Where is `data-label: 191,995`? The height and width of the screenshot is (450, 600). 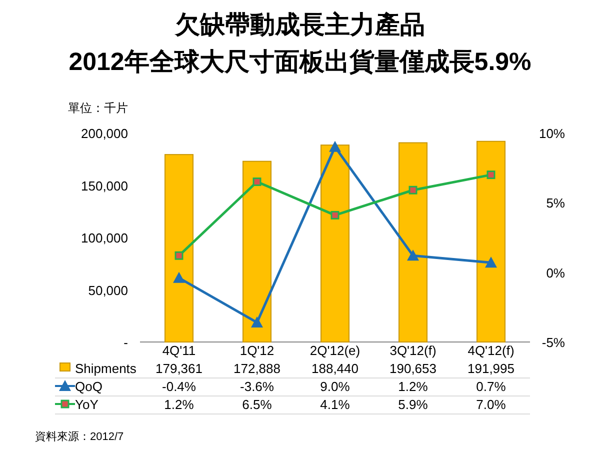
data-label: 191,995 is located at coordinates (491, 368).